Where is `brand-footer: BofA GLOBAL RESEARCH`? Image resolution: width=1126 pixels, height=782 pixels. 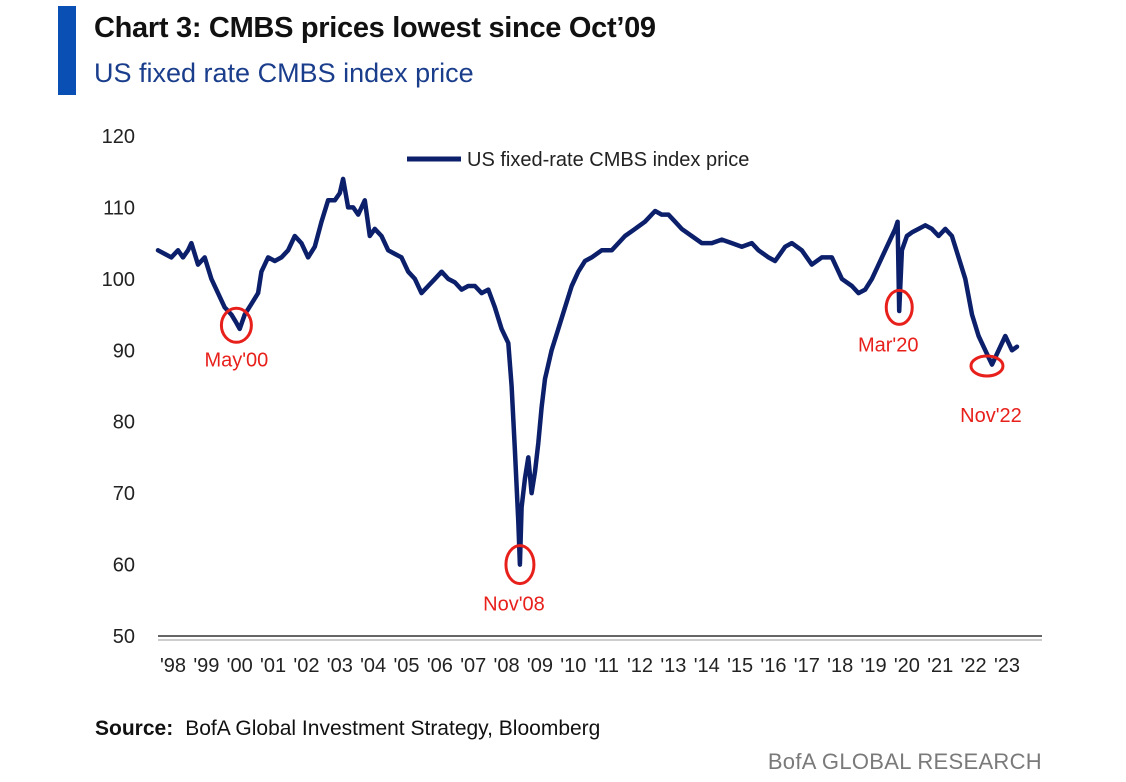
brand-footer: BofA GLOBAL RESEARCH is located at coordinates (904, 761).